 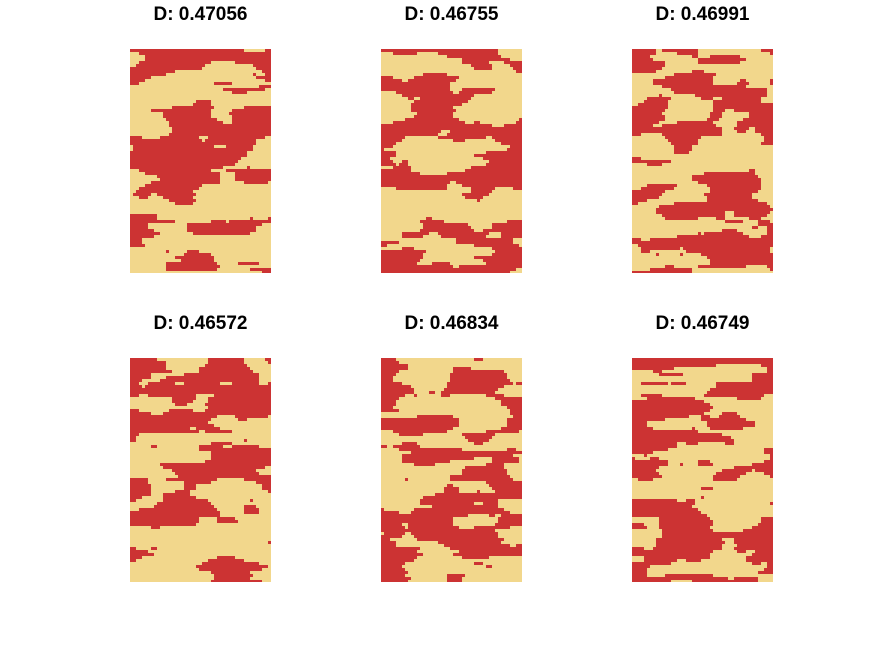 I want to click on panel-title-6: D: 0.46749, so click(x=702, y=323).